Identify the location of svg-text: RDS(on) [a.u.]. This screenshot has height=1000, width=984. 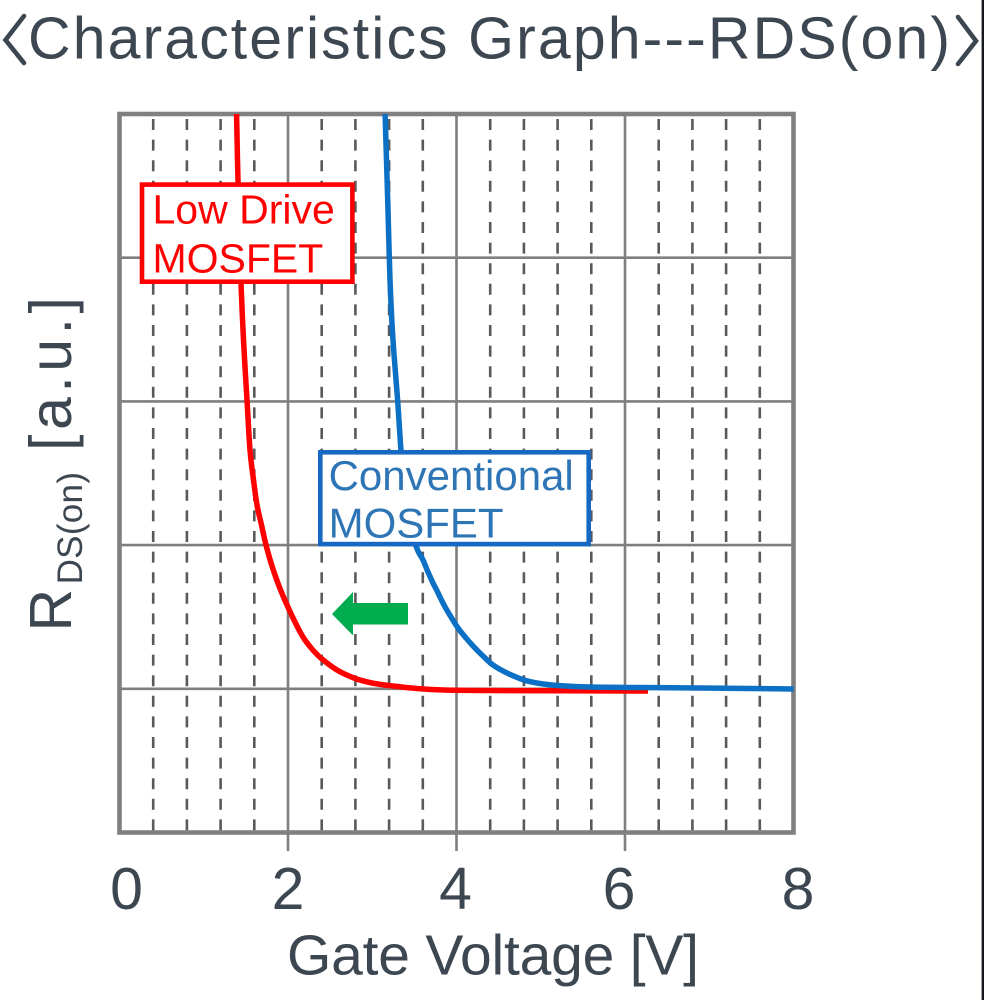
(54, 462).